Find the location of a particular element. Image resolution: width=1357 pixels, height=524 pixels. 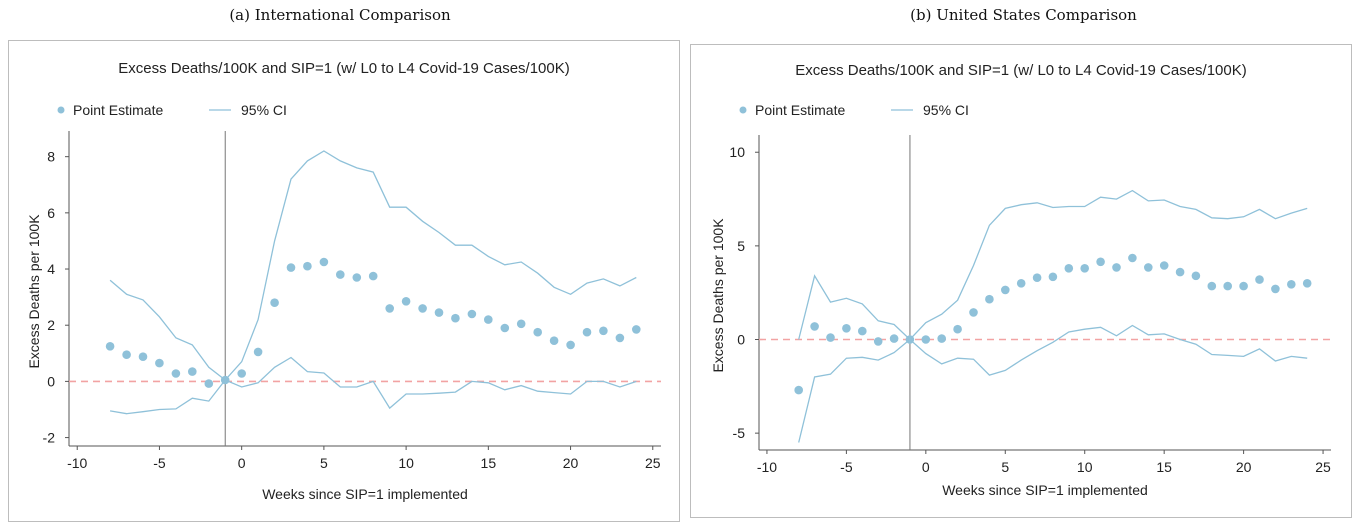

y-tick-label: 8 is located at coordinates (51, 157).